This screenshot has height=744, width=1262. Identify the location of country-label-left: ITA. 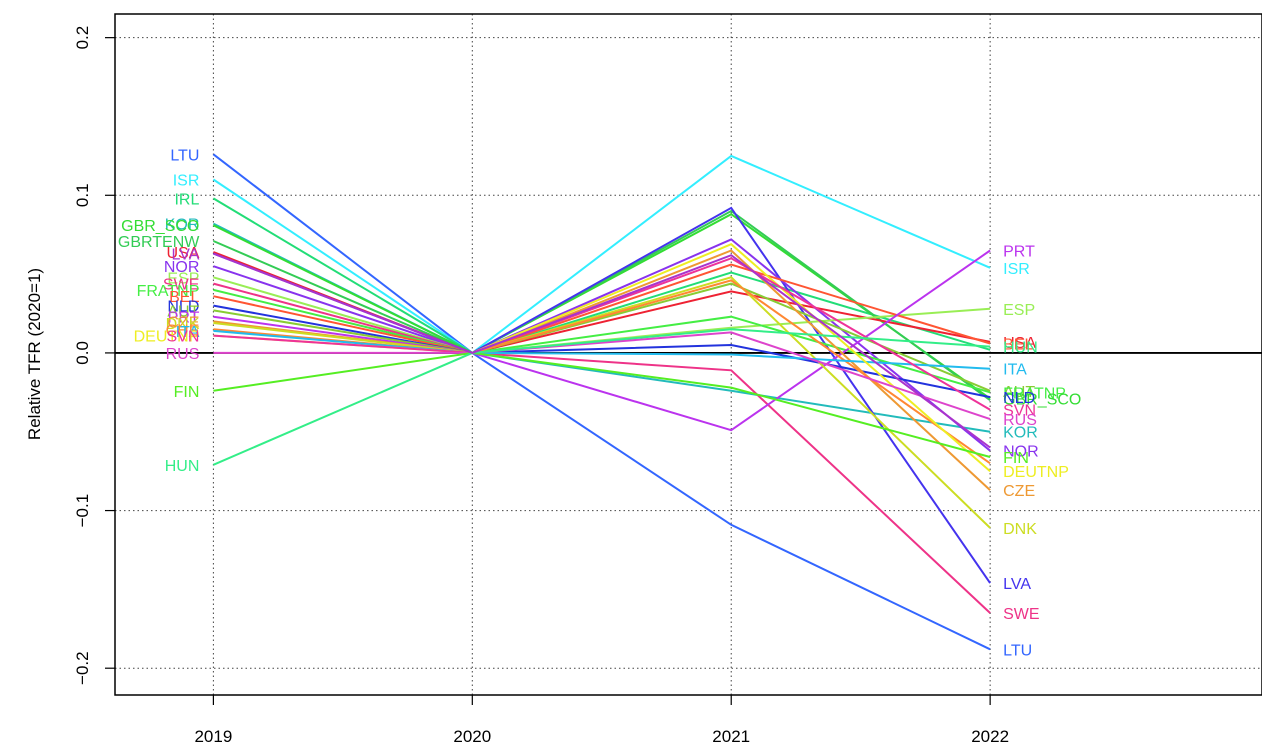
(188, 332).